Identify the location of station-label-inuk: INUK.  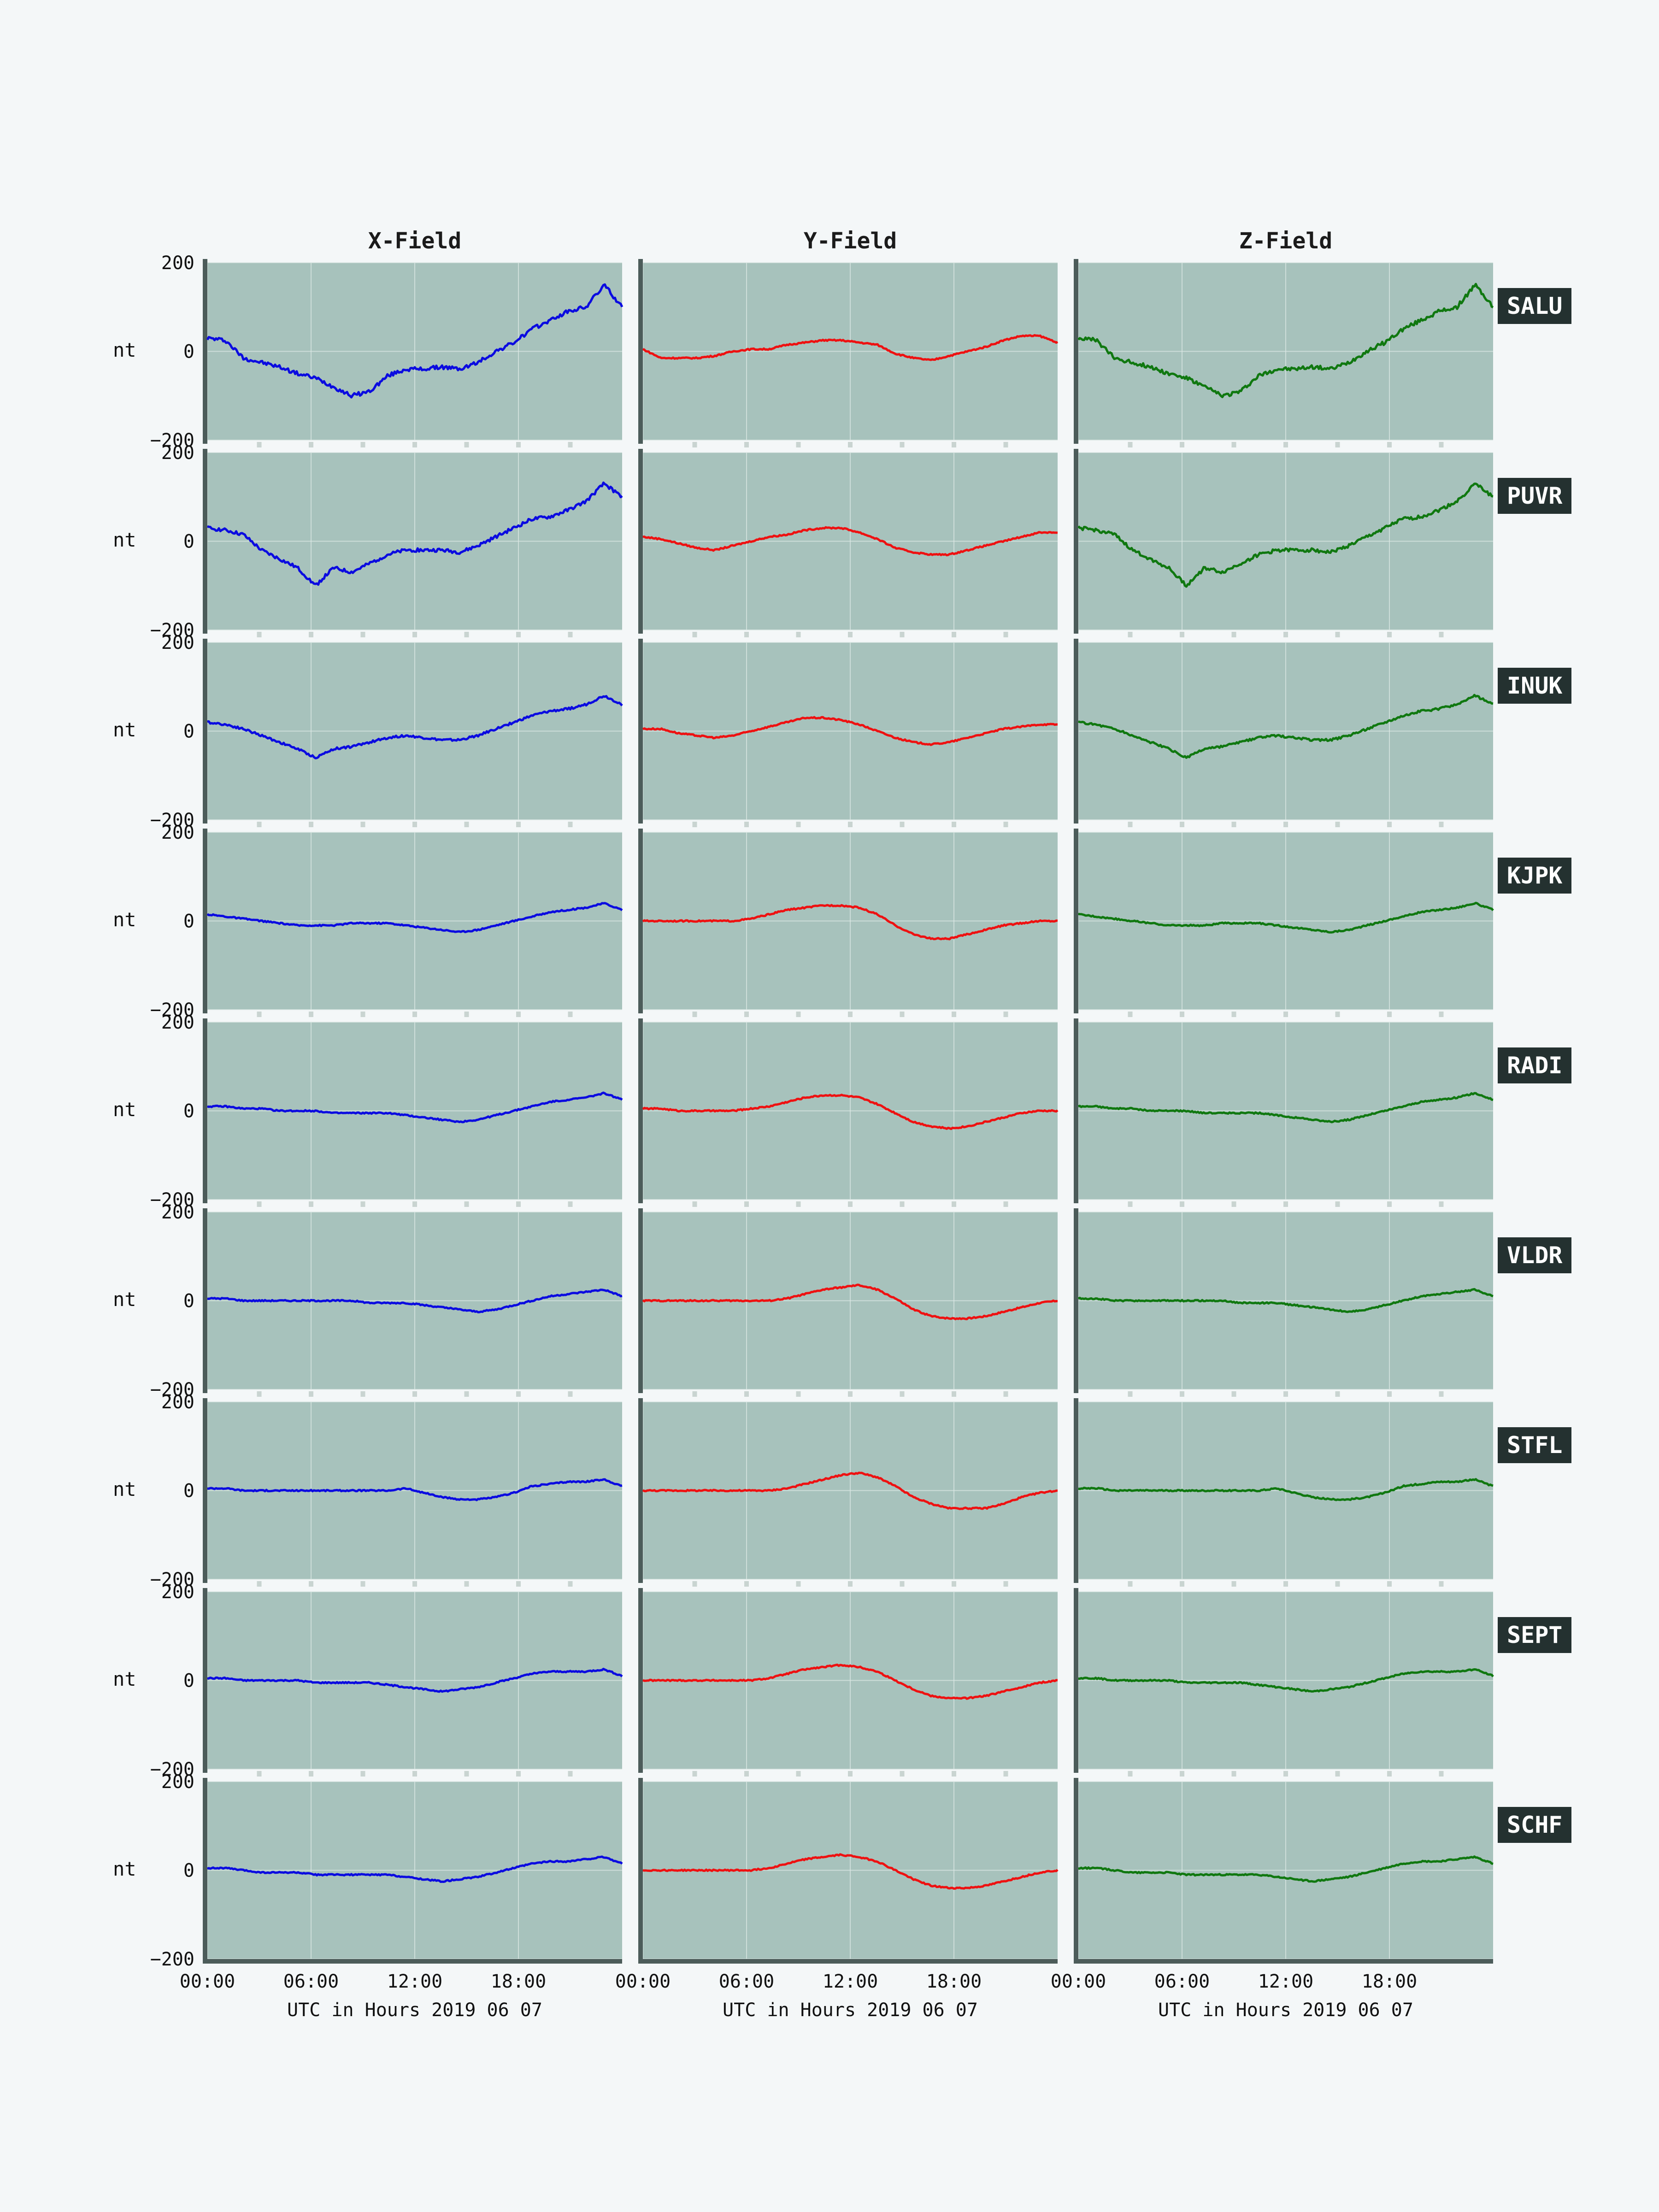
(1535, 686).